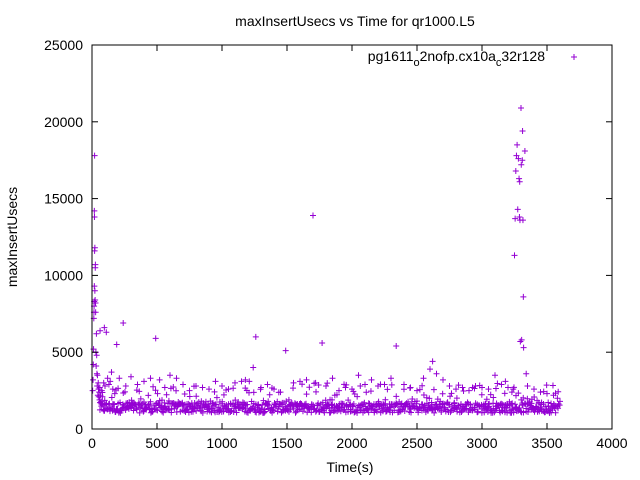 The width and height of the screenshot is (640, 480). I want to click on y-axis-label: maxInsertUsecs, so click(12, 237).